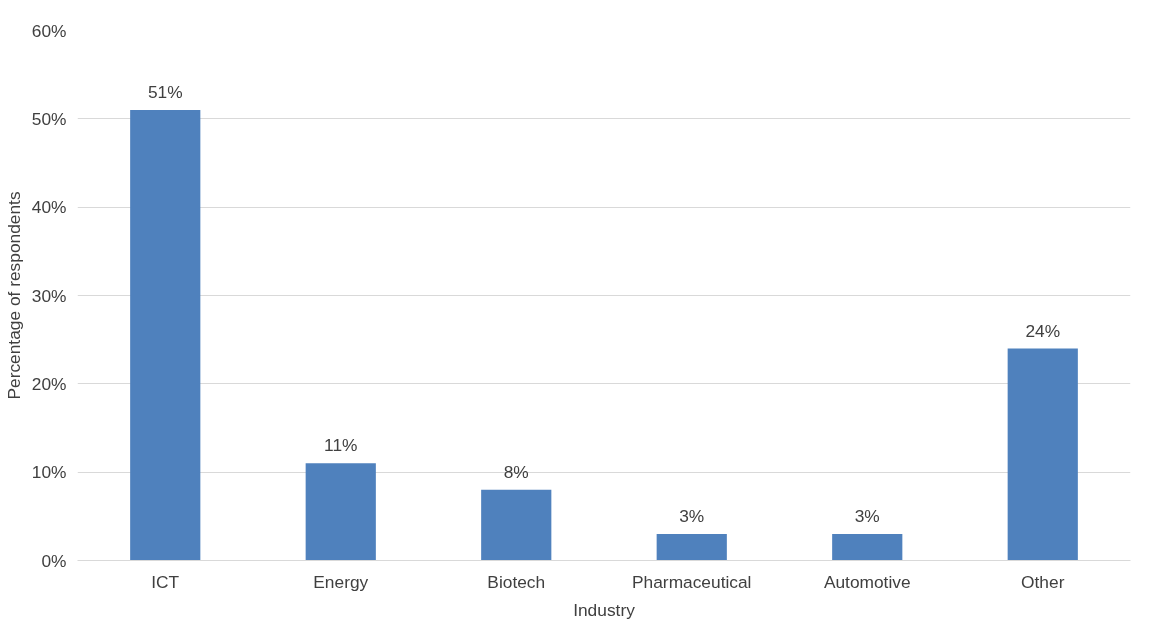 The width and height of the screenshot is (1168, 630). What do you see at coordinates (165, 92) in the screenshot?
I see `data-label: 51%` at bounding box center [165, 92].